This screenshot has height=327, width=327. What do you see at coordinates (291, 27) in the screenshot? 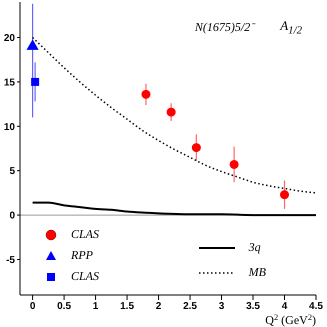
I see `text: A$_{1/2}$` at bounding box center [291, 27].